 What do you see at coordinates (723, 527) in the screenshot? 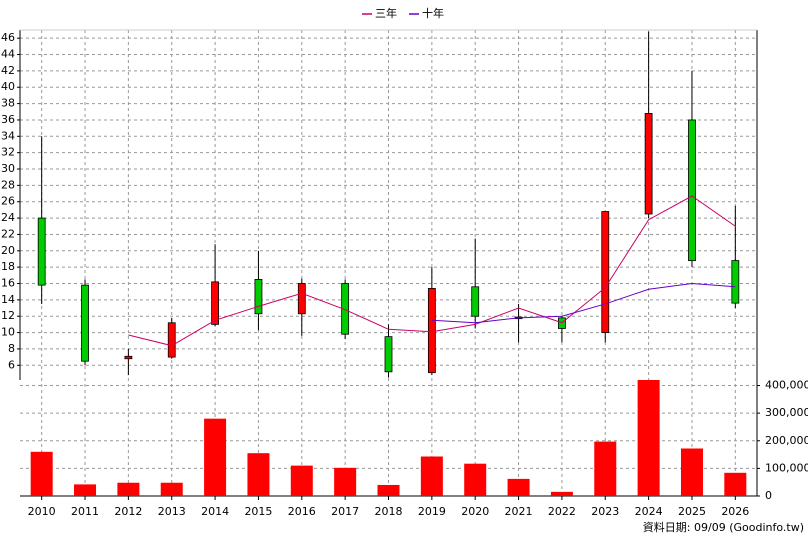
I see `footnote: 資料日期: 09/09 (Goodinfo.tw)` at bounding box center [723, 527].